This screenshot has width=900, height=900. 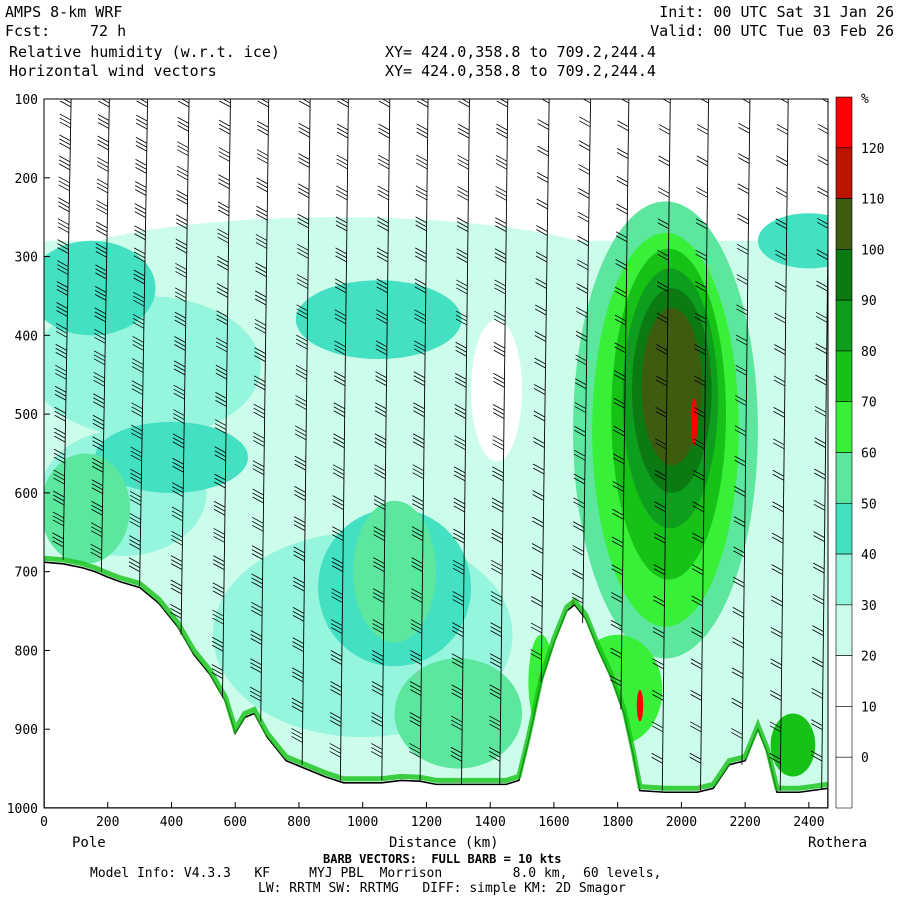 What do you see at coordinates (107, 822) in the screenshot?
I see `x-tick-label-200: 200` at bounding box center [107, 822].